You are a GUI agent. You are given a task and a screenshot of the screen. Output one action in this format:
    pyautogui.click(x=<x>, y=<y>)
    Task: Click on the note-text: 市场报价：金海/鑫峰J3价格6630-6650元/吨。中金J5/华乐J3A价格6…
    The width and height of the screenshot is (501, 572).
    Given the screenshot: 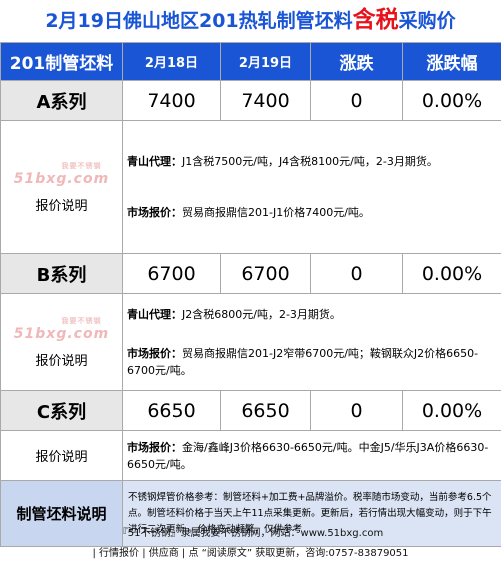 What is the action you would take?
    pyautogui.click(x=311, y=455)
    